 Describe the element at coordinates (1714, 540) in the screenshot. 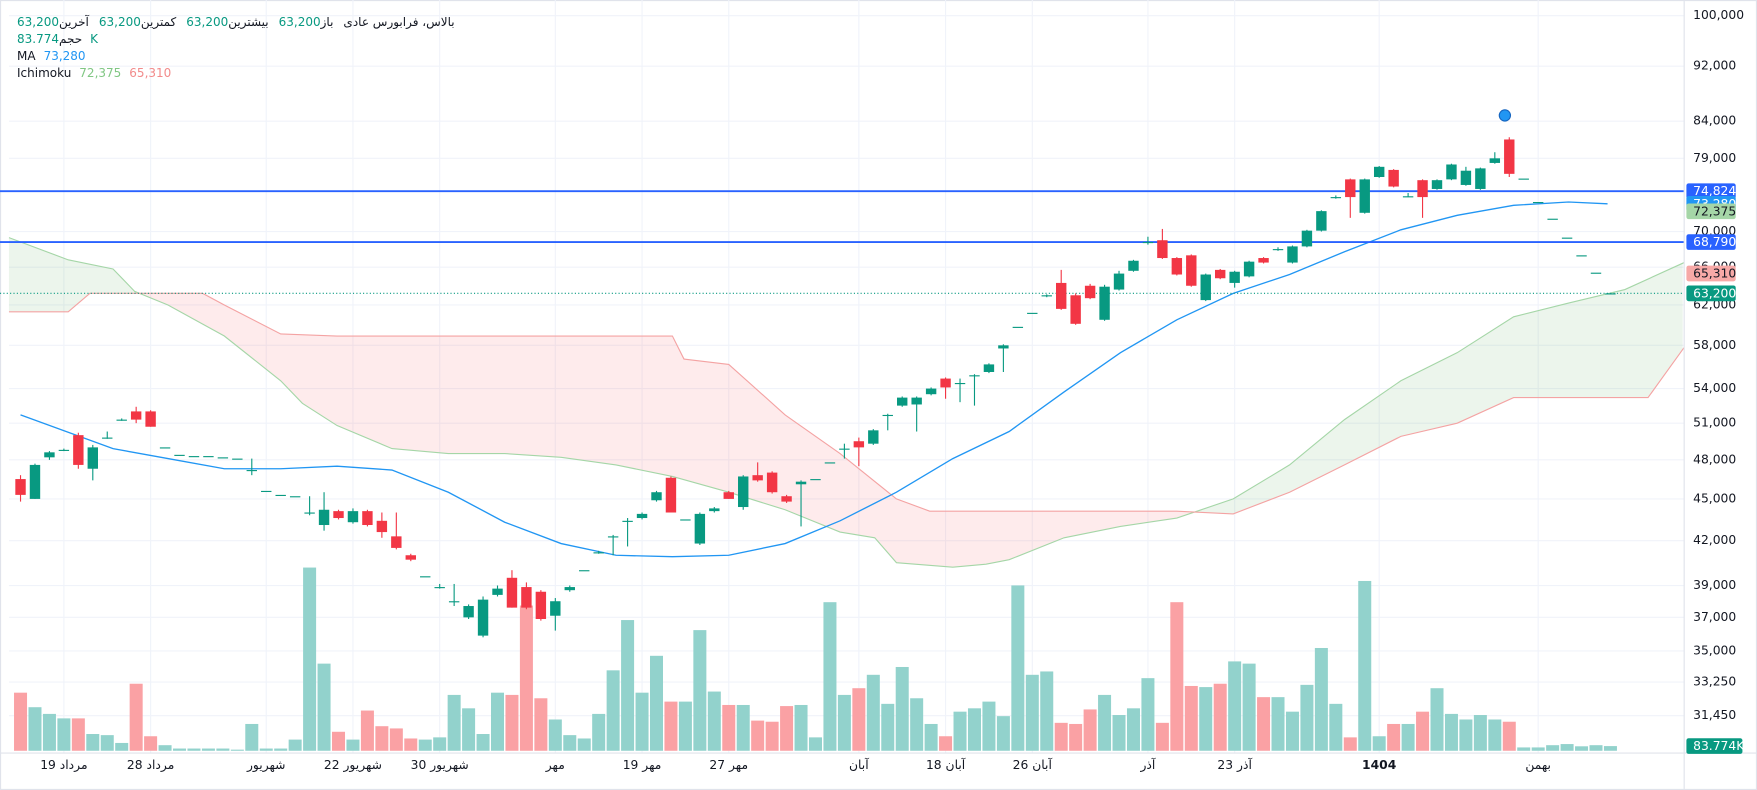

I see `y-tick-label: 42,000` at that location.